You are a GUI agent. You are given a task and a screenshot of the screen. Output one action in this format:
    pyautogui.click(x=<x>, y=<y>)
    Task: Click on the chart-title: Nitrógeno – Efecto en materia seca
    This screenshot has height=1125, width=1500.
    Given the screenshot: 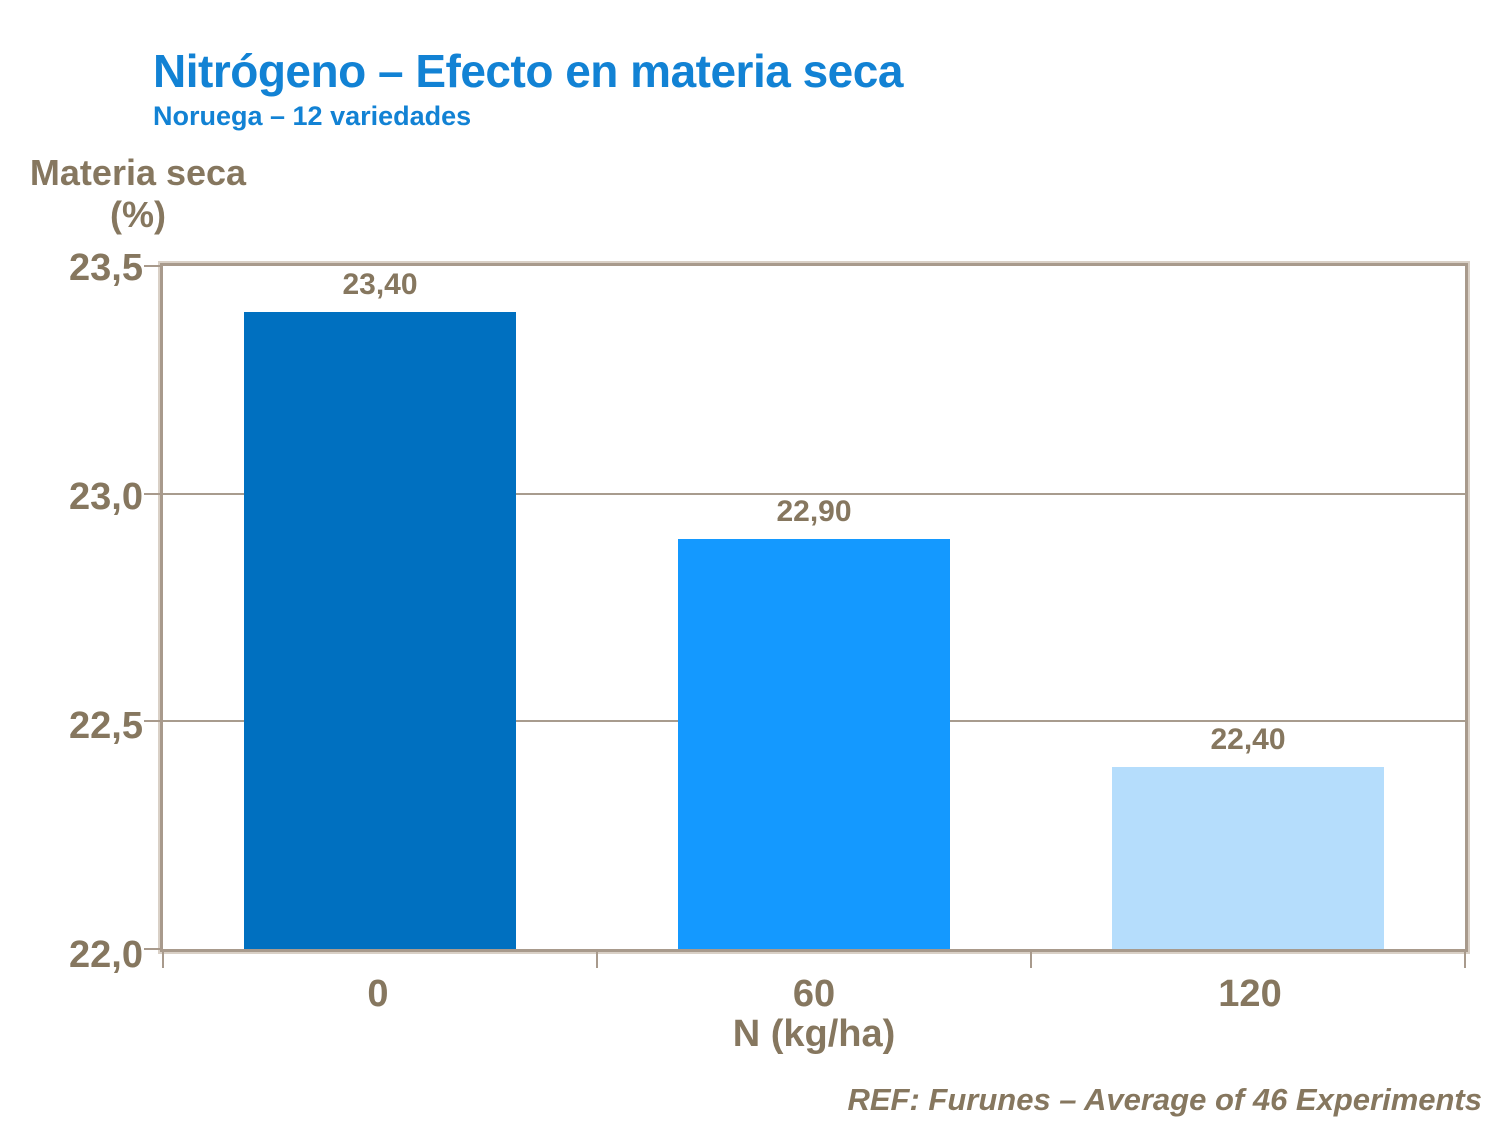 What is the action you would take?
    pyautogui.click(x=528, y=71)
    